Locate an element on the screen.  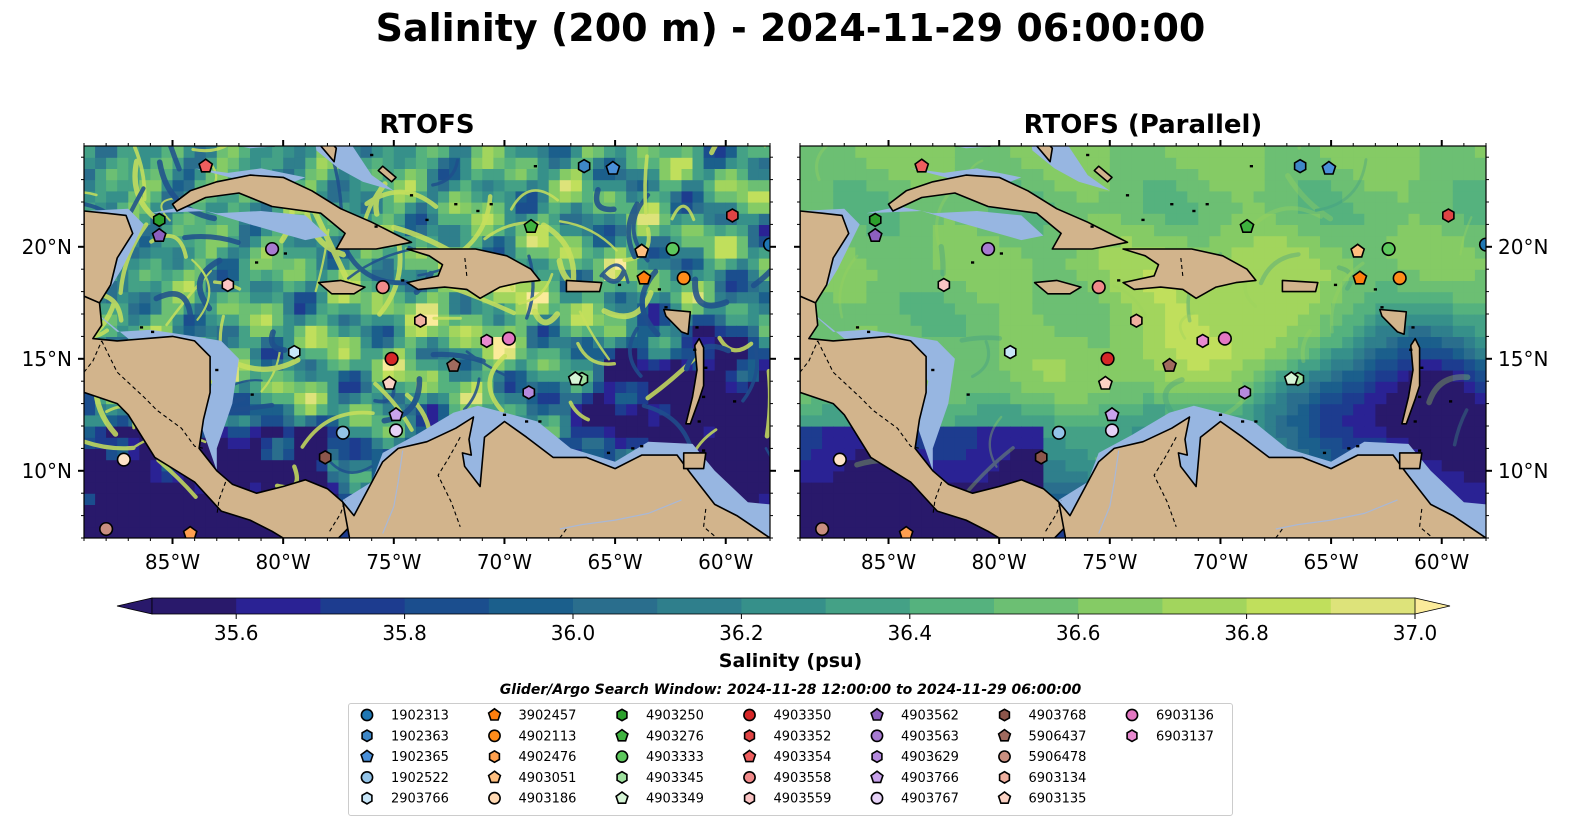
legend-marker is located at coordinates (622, 735).